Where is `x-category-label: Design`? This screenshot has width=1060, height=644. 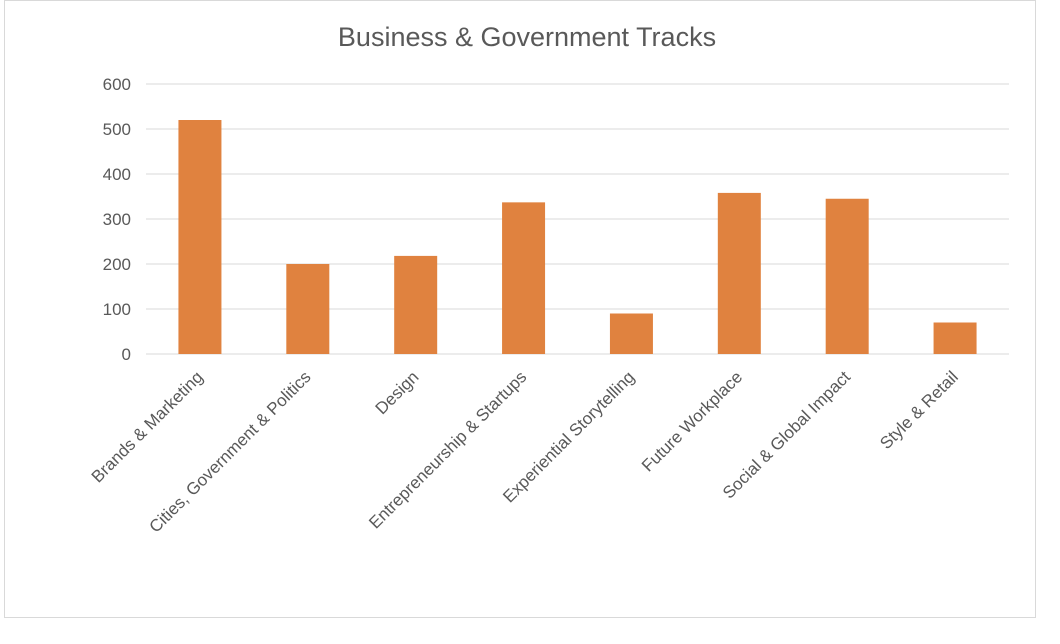 x-category-label: Design is located at coordinates (397, 392).